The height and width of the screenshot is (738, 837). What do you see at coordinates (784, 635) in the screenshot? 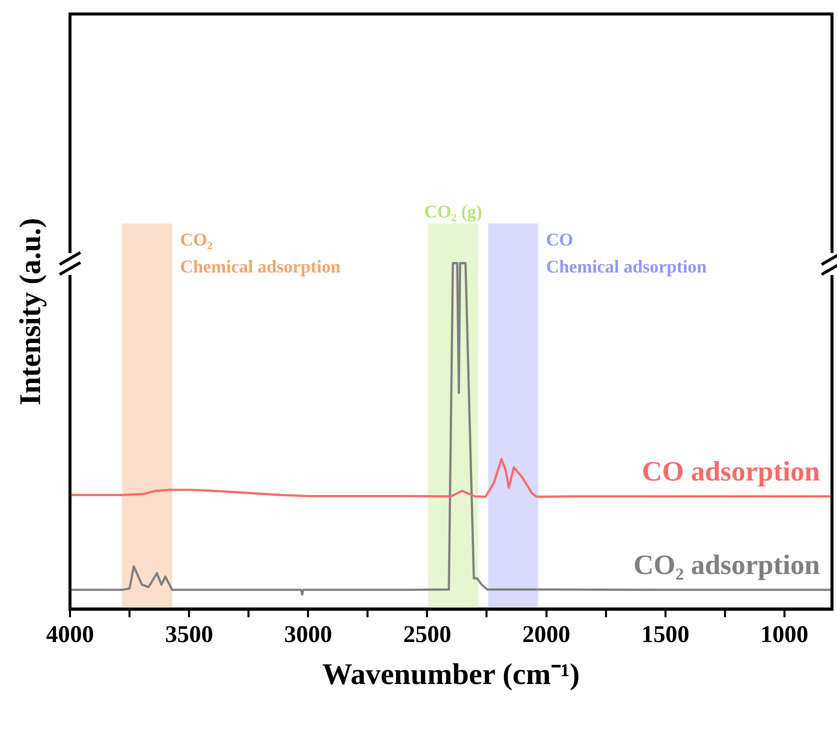
I see `x-tick-label: 1000` at bounding box center [784, 635].